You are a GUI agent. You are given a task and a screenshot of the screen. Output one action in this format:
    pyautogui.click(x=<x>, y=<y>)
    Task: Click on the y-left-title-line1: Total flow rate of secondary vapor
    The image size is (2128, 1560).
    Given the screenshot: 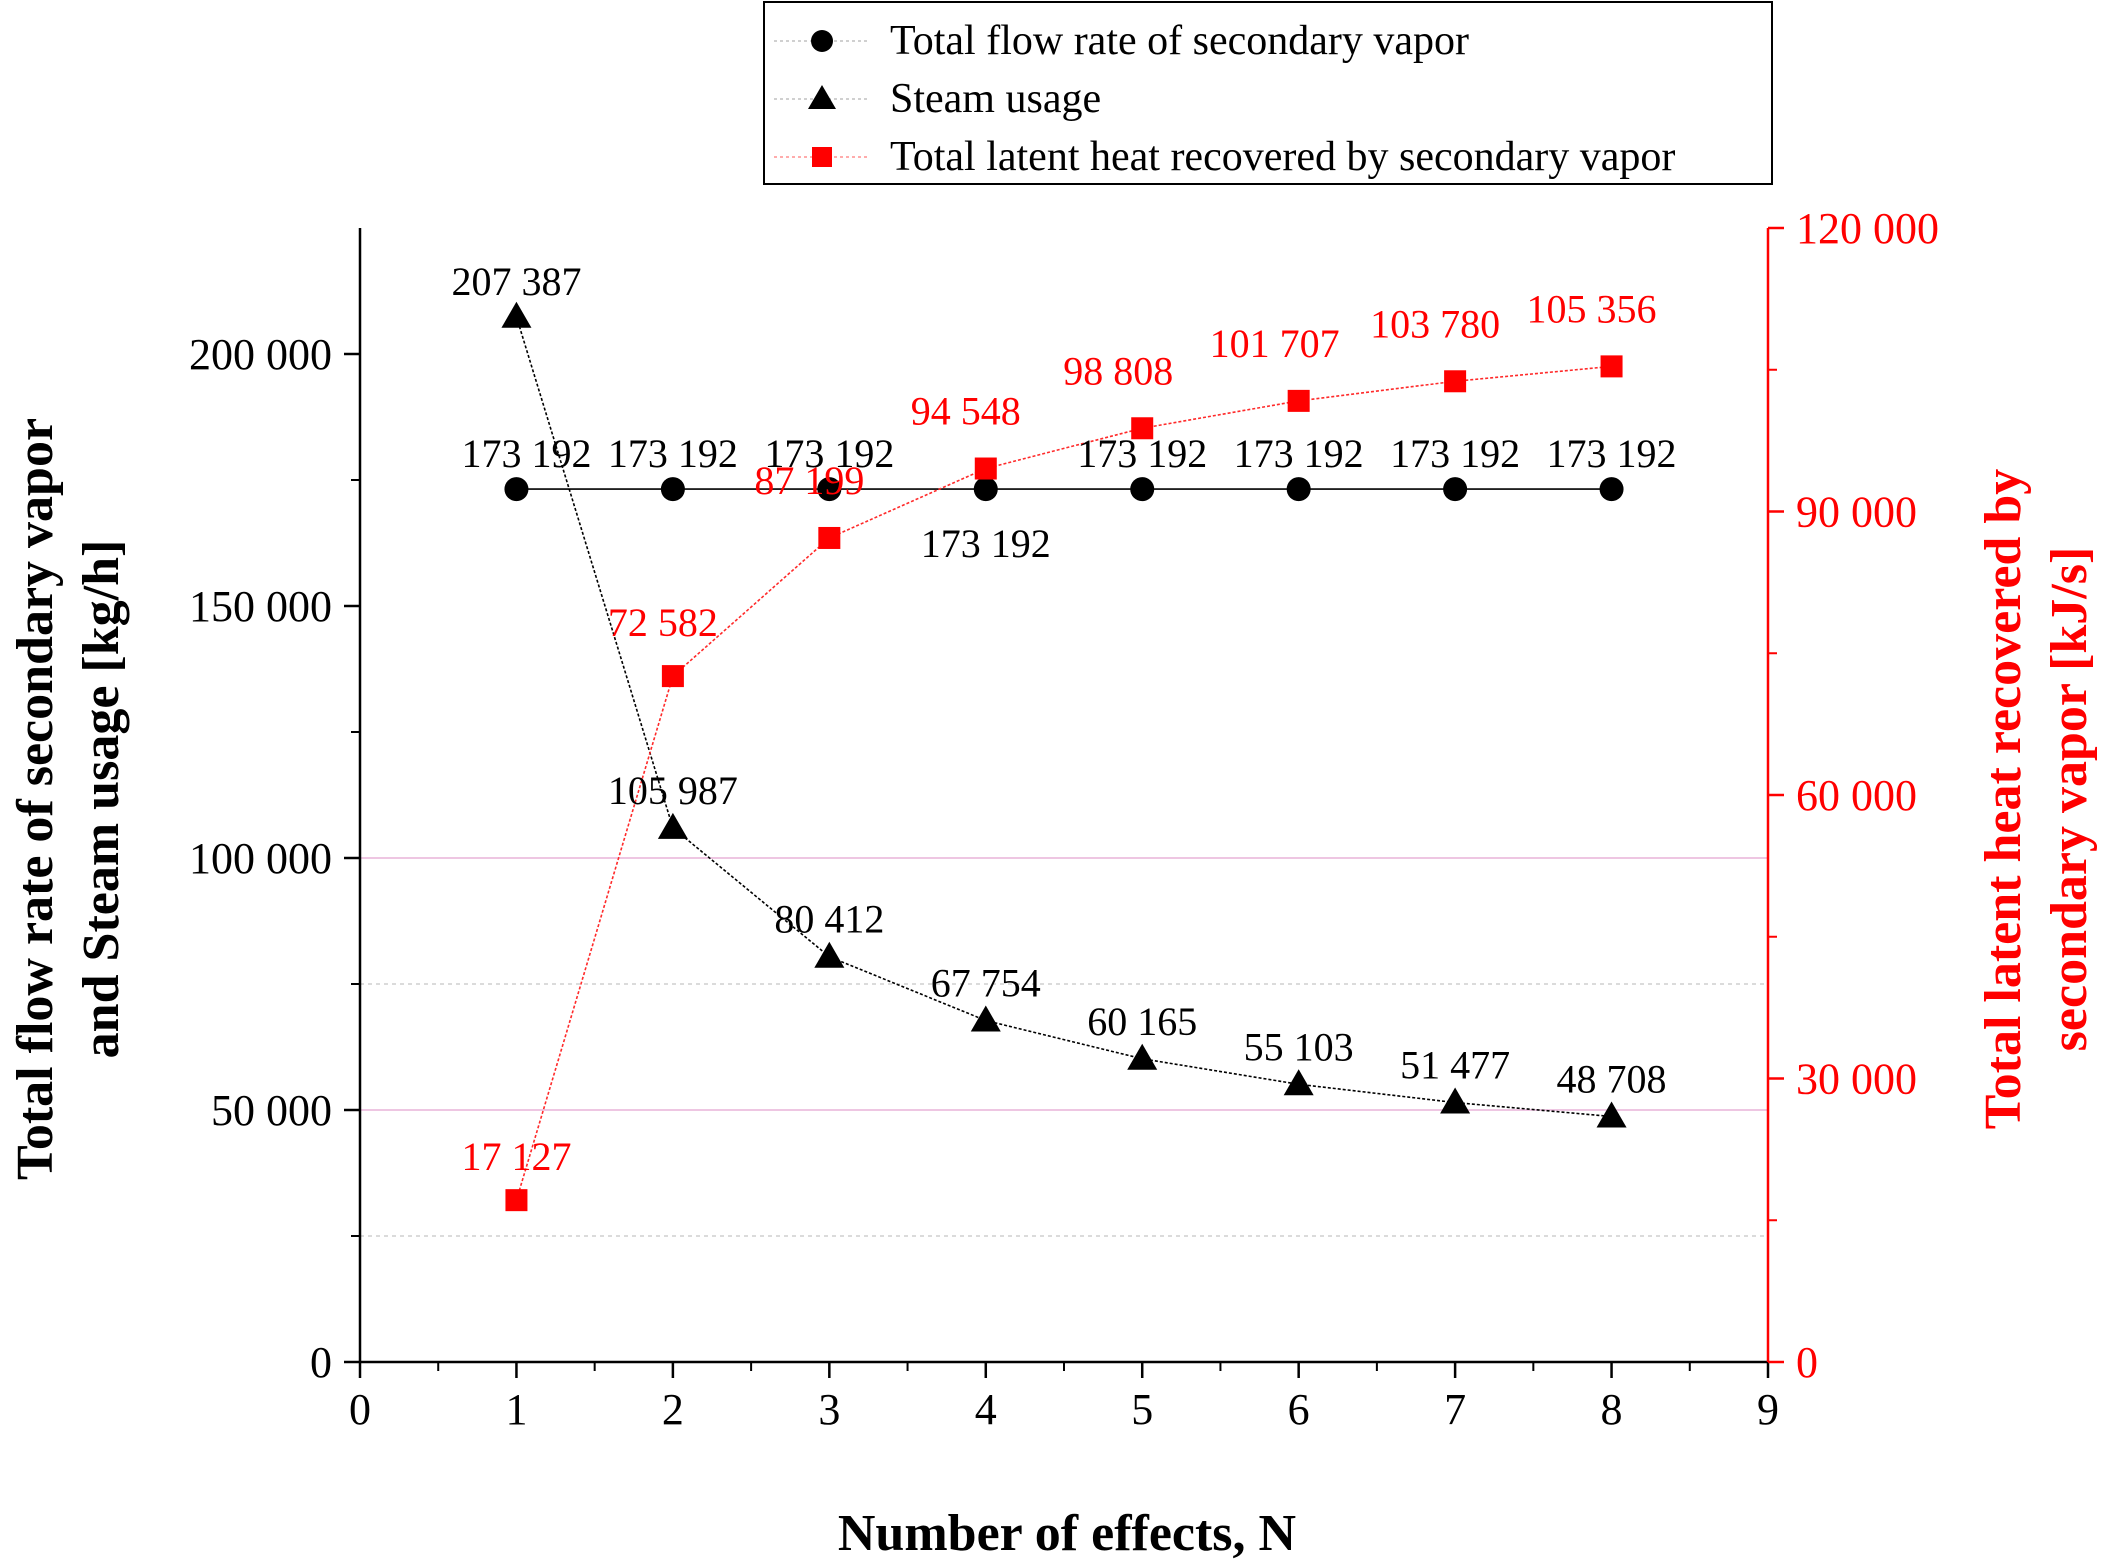 What is the action you would take?
    pyautogui.click(x=35, y=799)
    